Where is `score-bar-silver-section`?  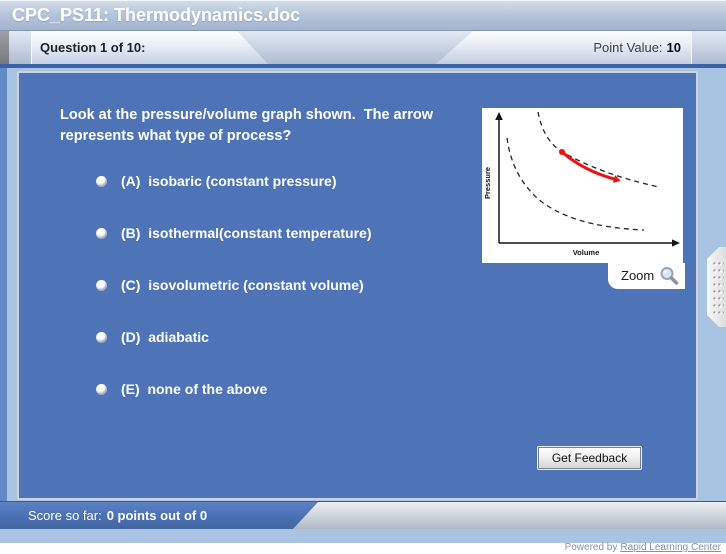 score-bar-silver-section is located at coordinates (509, 515).